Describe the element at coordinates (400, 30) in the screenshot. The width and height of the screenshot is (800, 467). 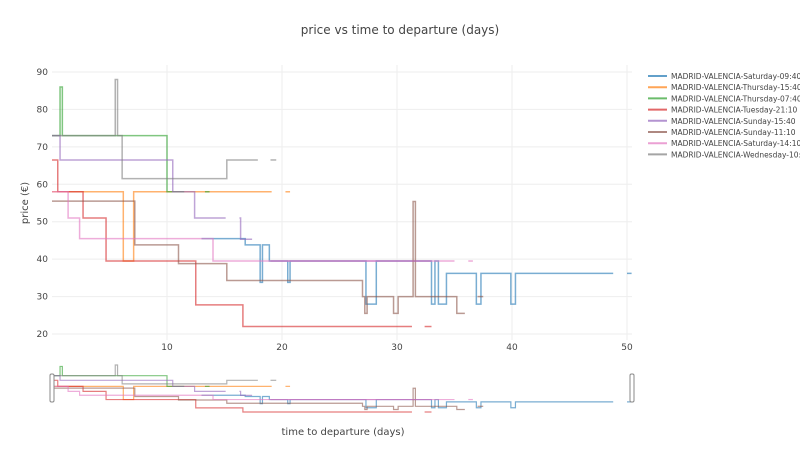
I see `chart-title: price vs time to departure (days)` at that location.